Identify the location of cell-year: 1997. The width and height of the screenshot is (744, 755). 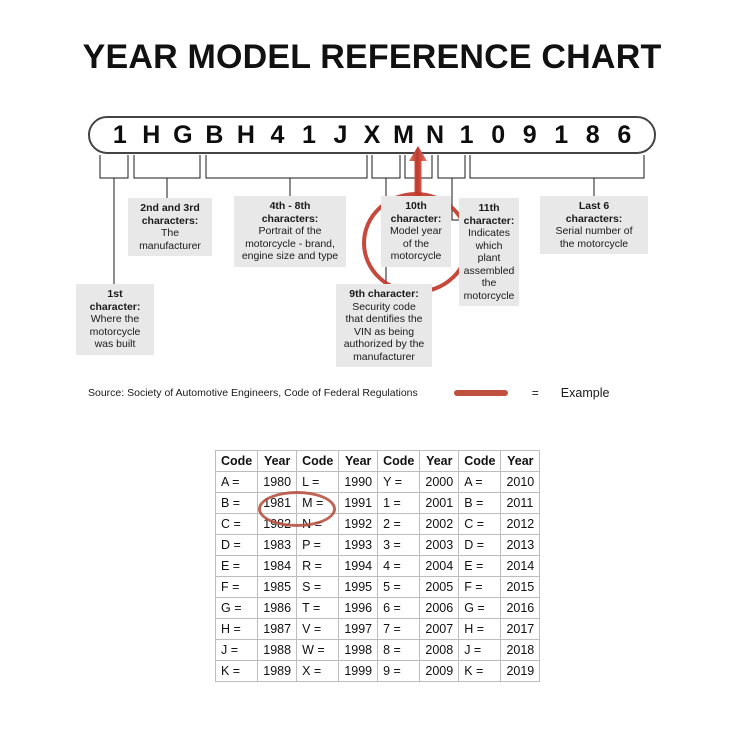
(358, 629).